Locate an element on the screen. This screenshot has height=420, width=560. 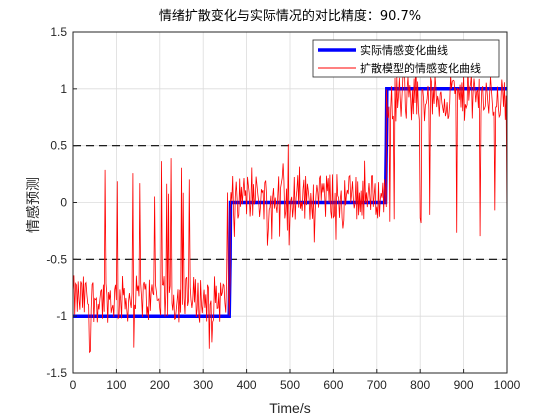
y-tick-label: 0.5 is located at coordinates (58, 146).